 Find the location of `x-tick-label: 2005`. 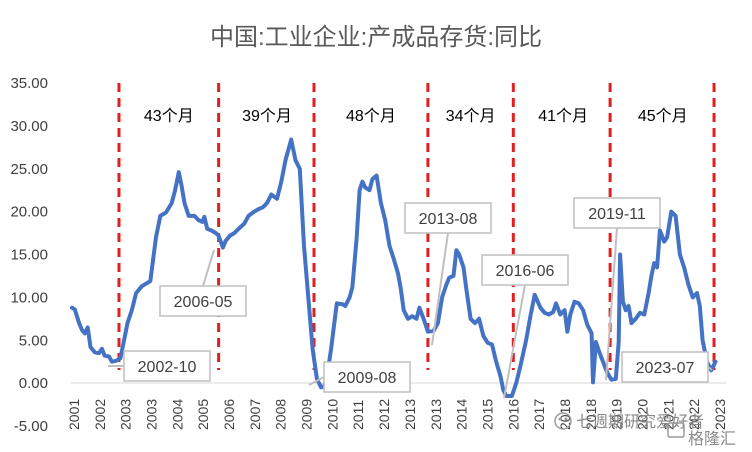

x-tick-label: 2005 is located at coordinates (203, 414).